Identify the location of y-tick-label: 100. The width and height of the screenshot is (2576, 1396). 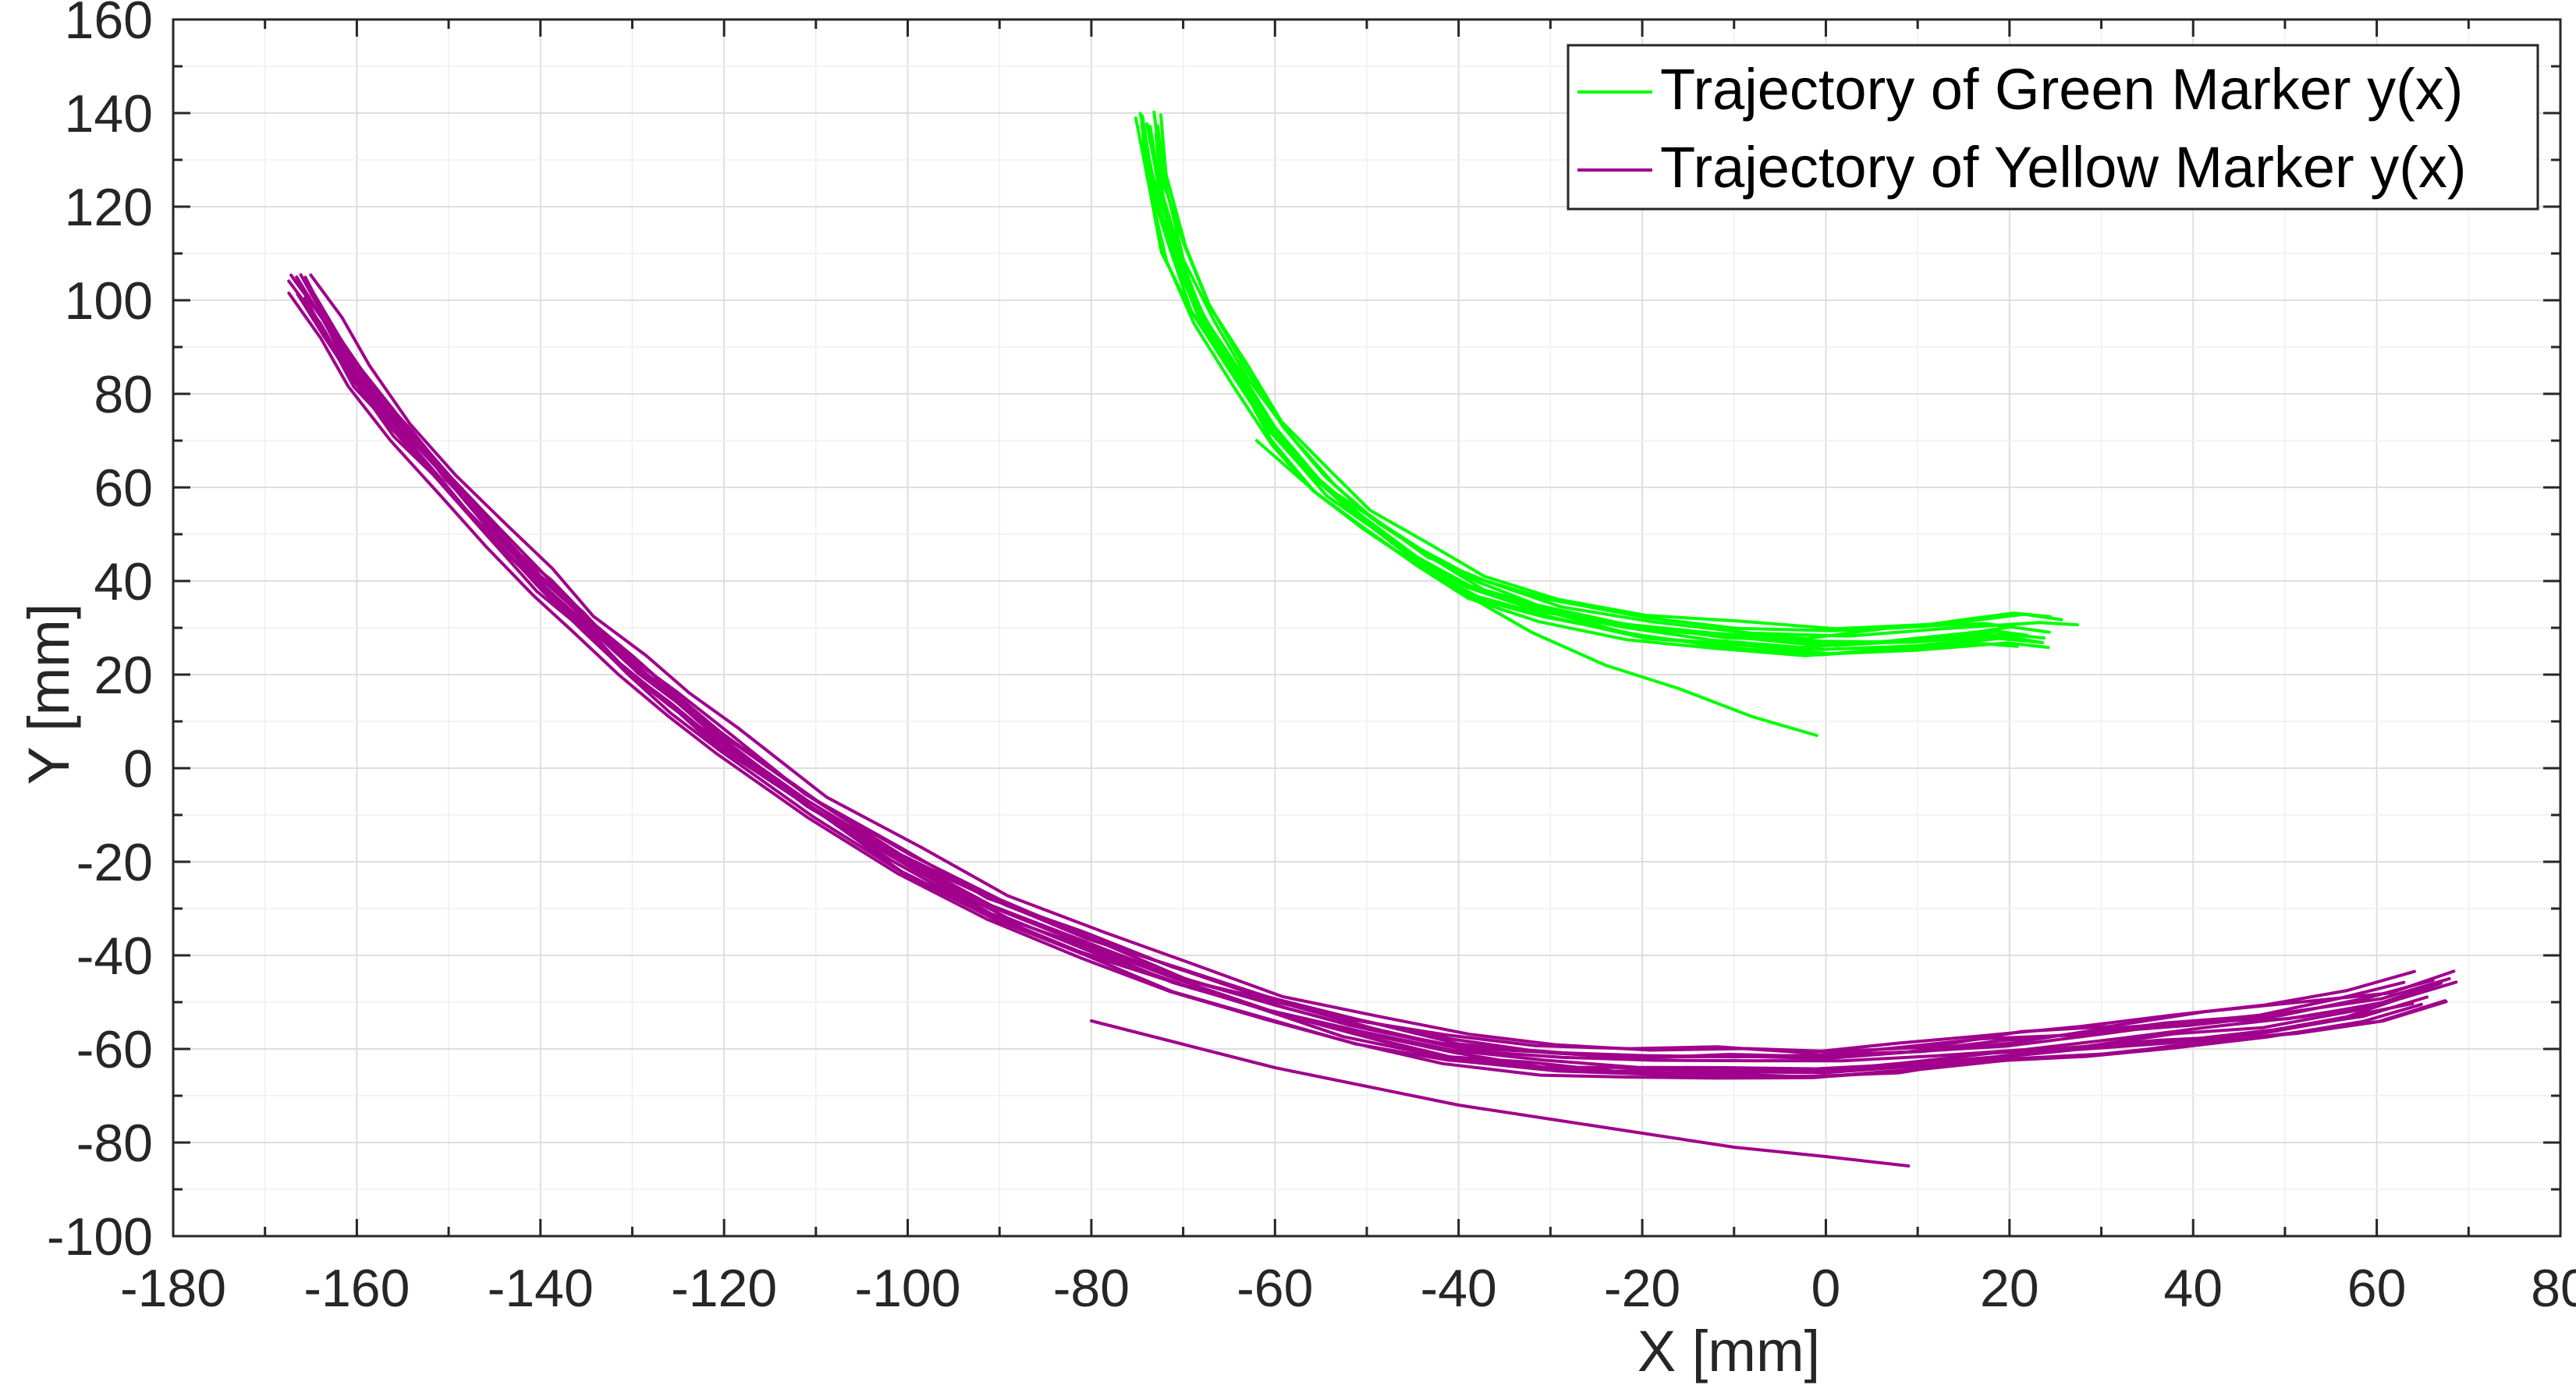
(109, 301).